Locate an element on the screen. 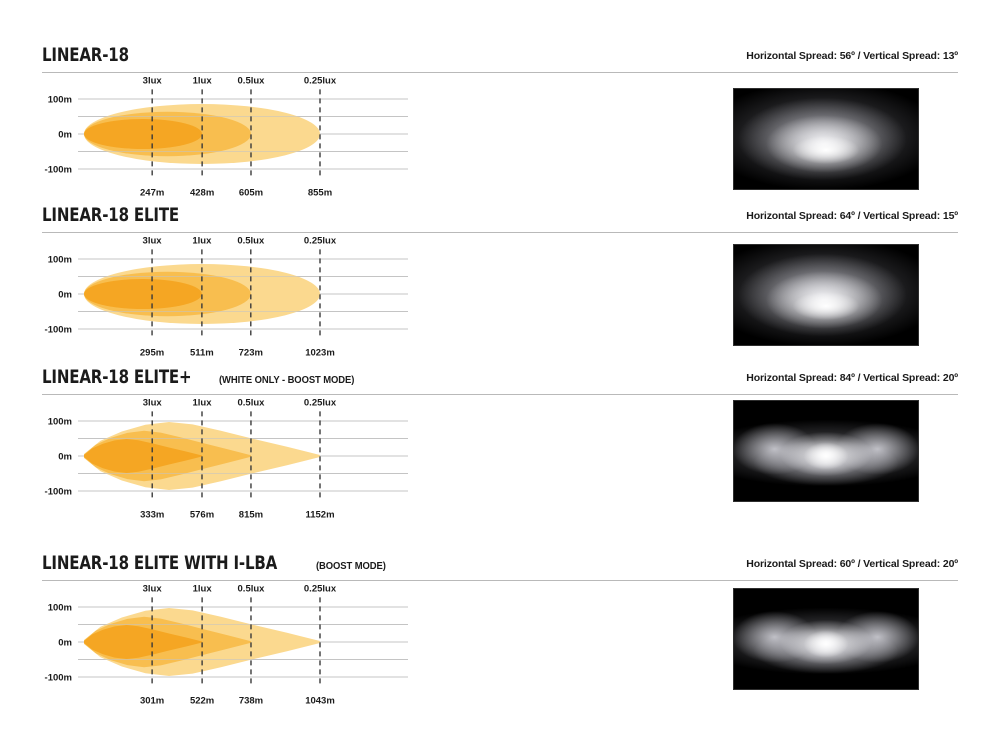 This screenshot has height=750, width=1000. distance-label: 605m is located at coordinates (251, 192).